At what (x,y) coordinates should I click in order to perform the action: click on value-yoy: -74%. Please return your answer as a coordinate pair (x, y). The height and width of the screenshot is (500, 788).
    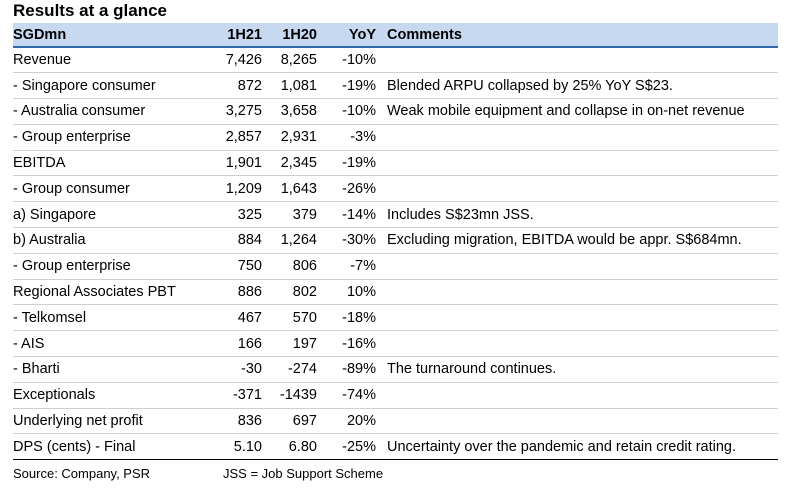
    Looking at the image, I should click on (359, 395).